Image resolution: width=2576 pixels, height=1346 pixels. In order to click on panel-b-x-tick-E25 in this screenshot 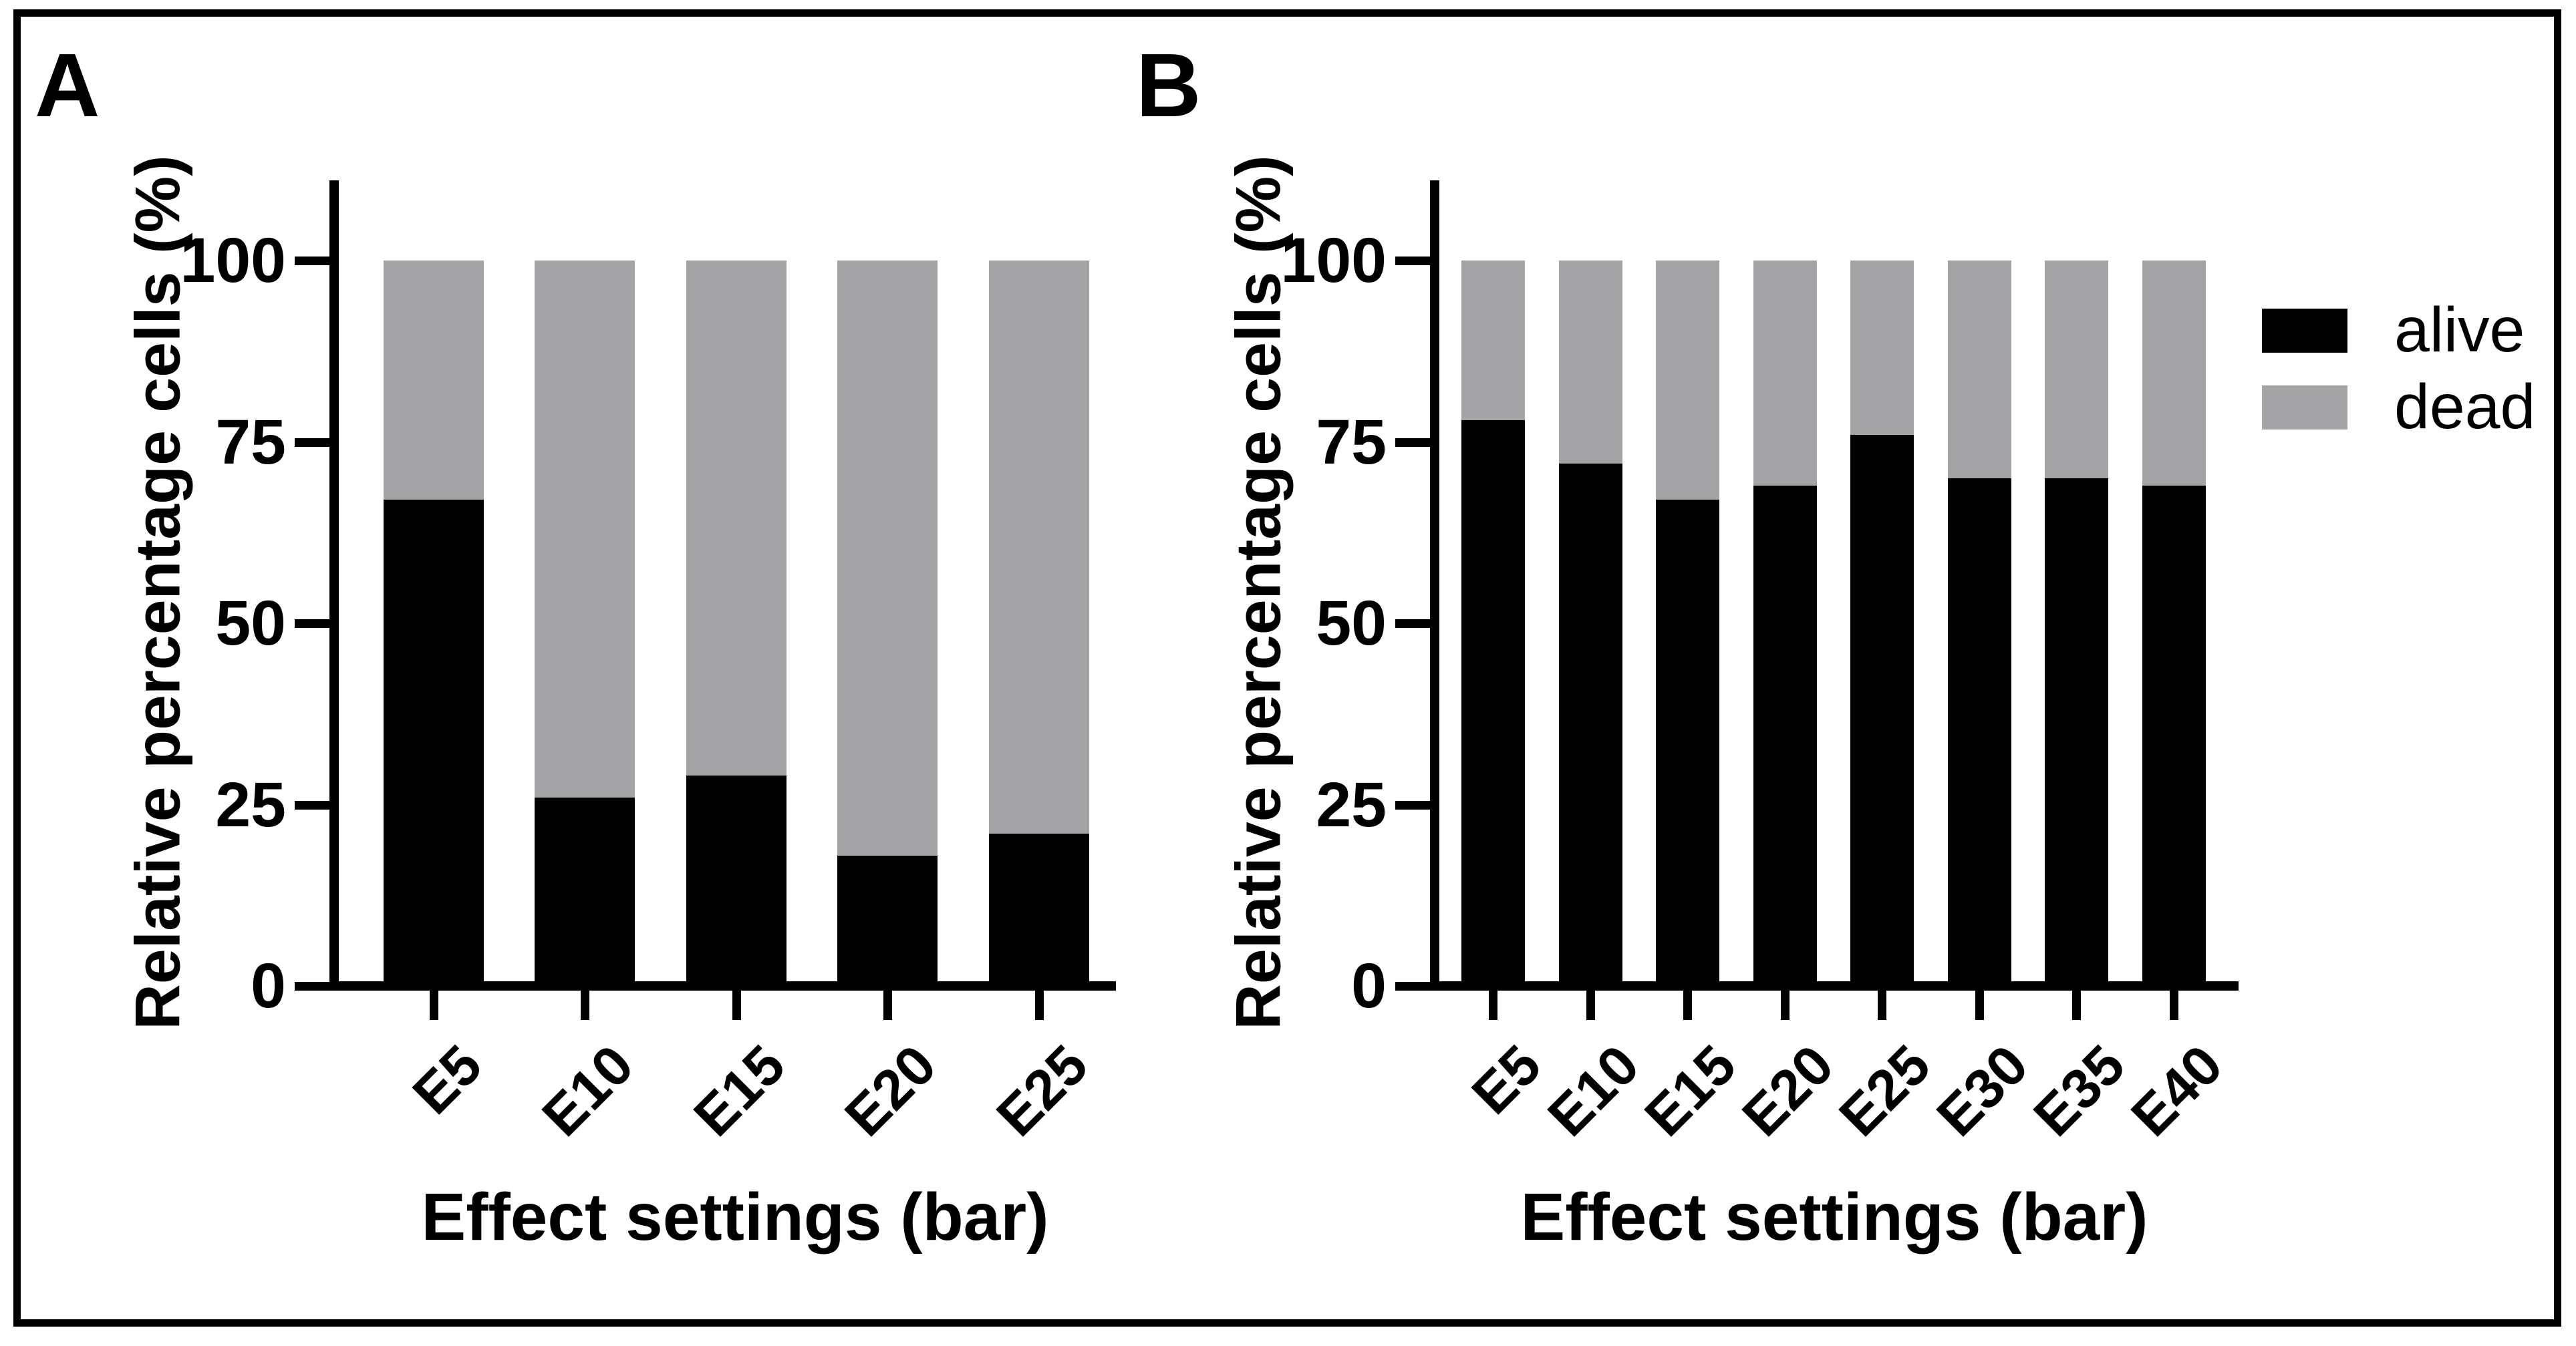, I will do `click(1882, 1005)`.